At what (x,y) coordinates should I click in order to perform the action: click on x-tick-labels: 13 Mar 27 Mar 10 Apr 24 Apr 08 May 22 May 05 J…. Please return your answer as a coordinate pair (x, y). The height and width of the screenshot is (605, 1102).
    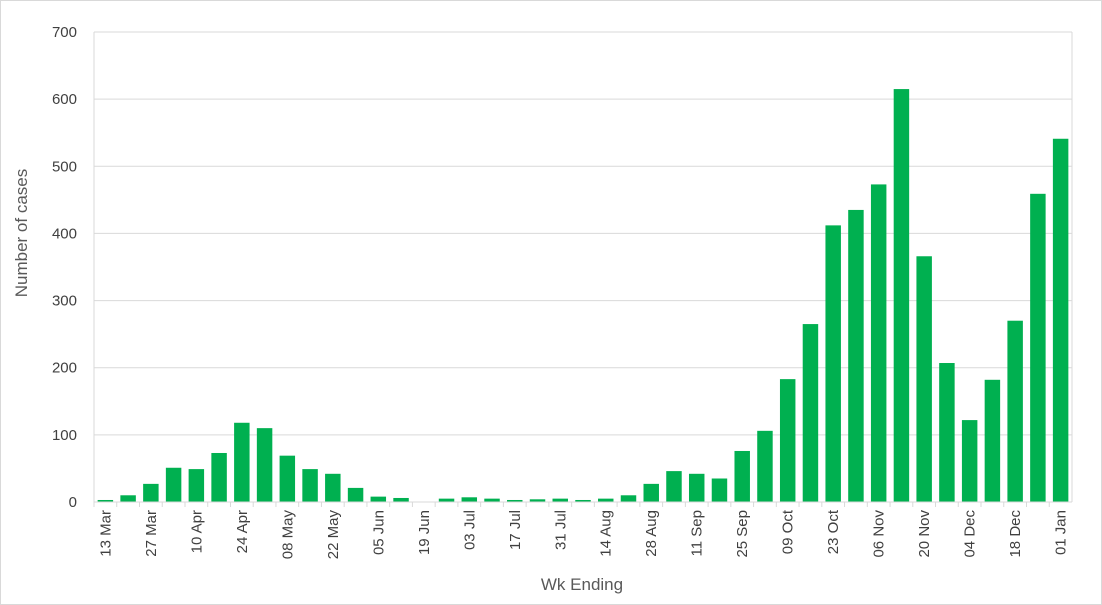
    Looking at the image, I should click on (581, 531).